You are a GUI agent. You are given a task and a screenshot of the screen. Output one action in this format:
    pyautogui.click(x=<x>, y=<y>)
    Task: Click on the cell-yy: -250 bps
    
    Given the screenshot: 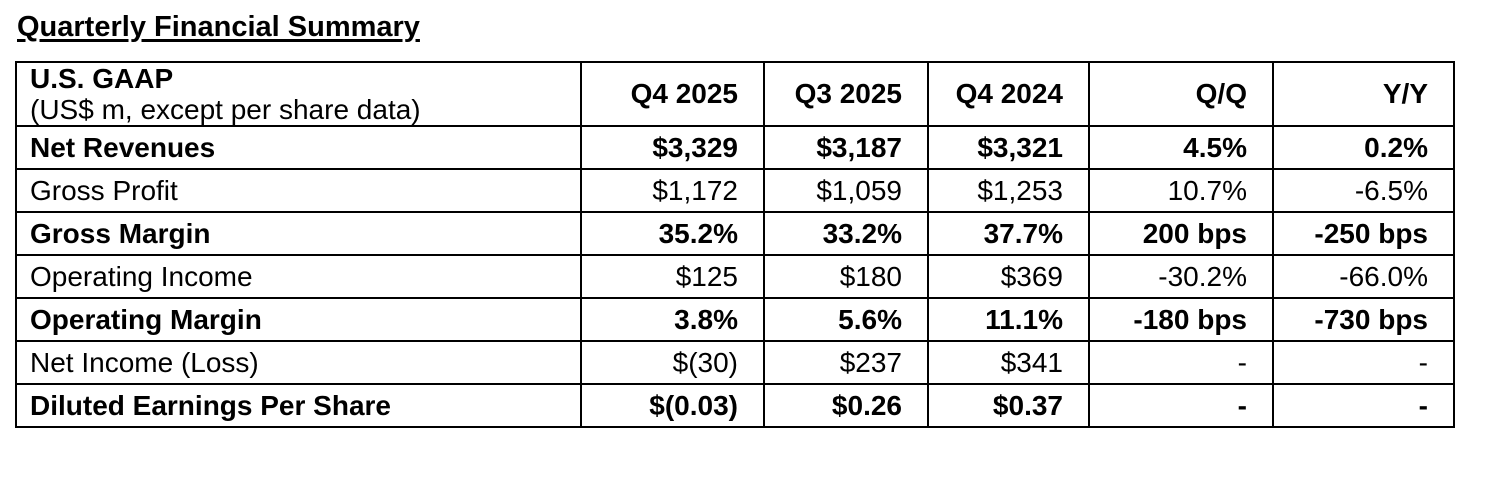 What is the action you would take?
    pyautogui.click(x=1363, y=233)
    